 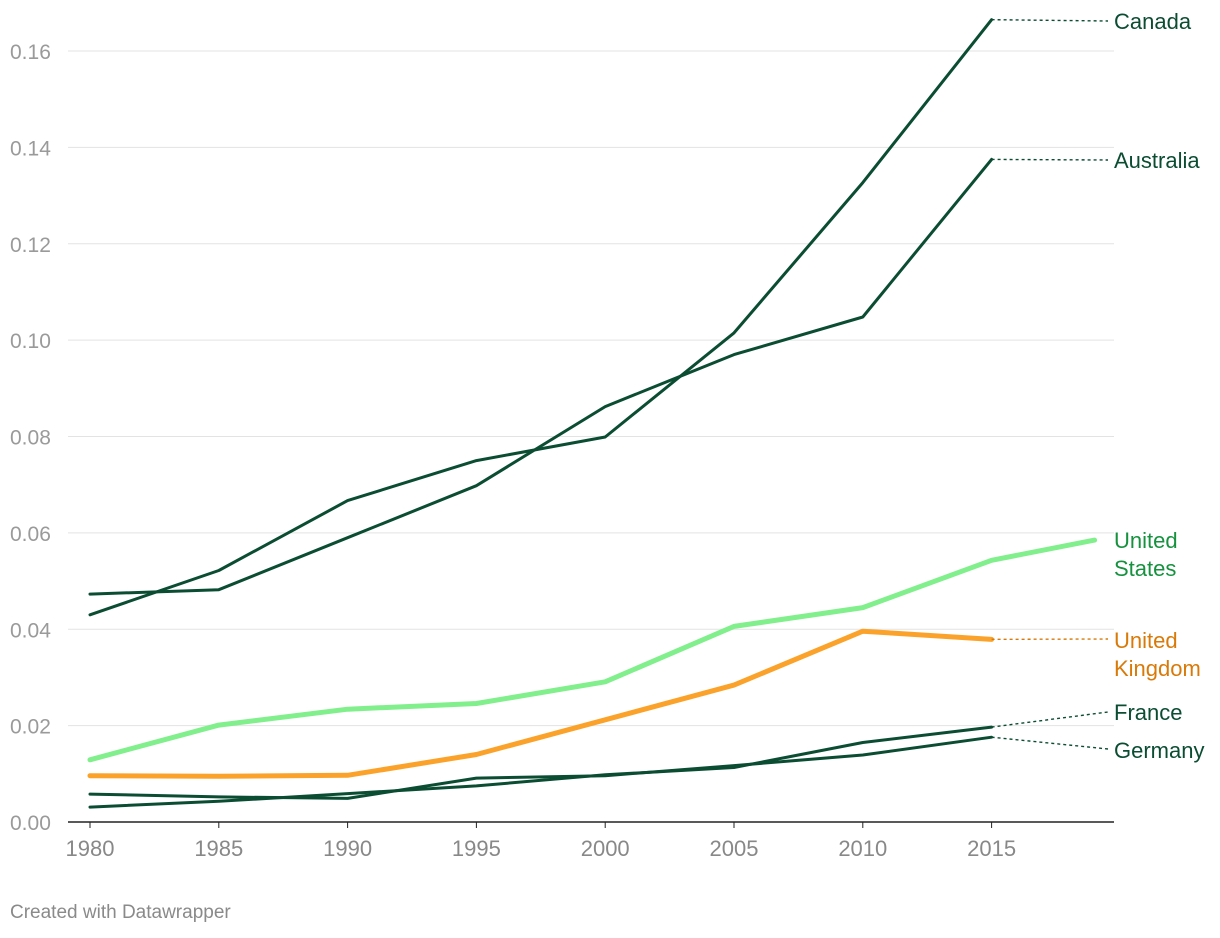 I want to click on series-label-australia: Australia, so click(x=1157, y=160).